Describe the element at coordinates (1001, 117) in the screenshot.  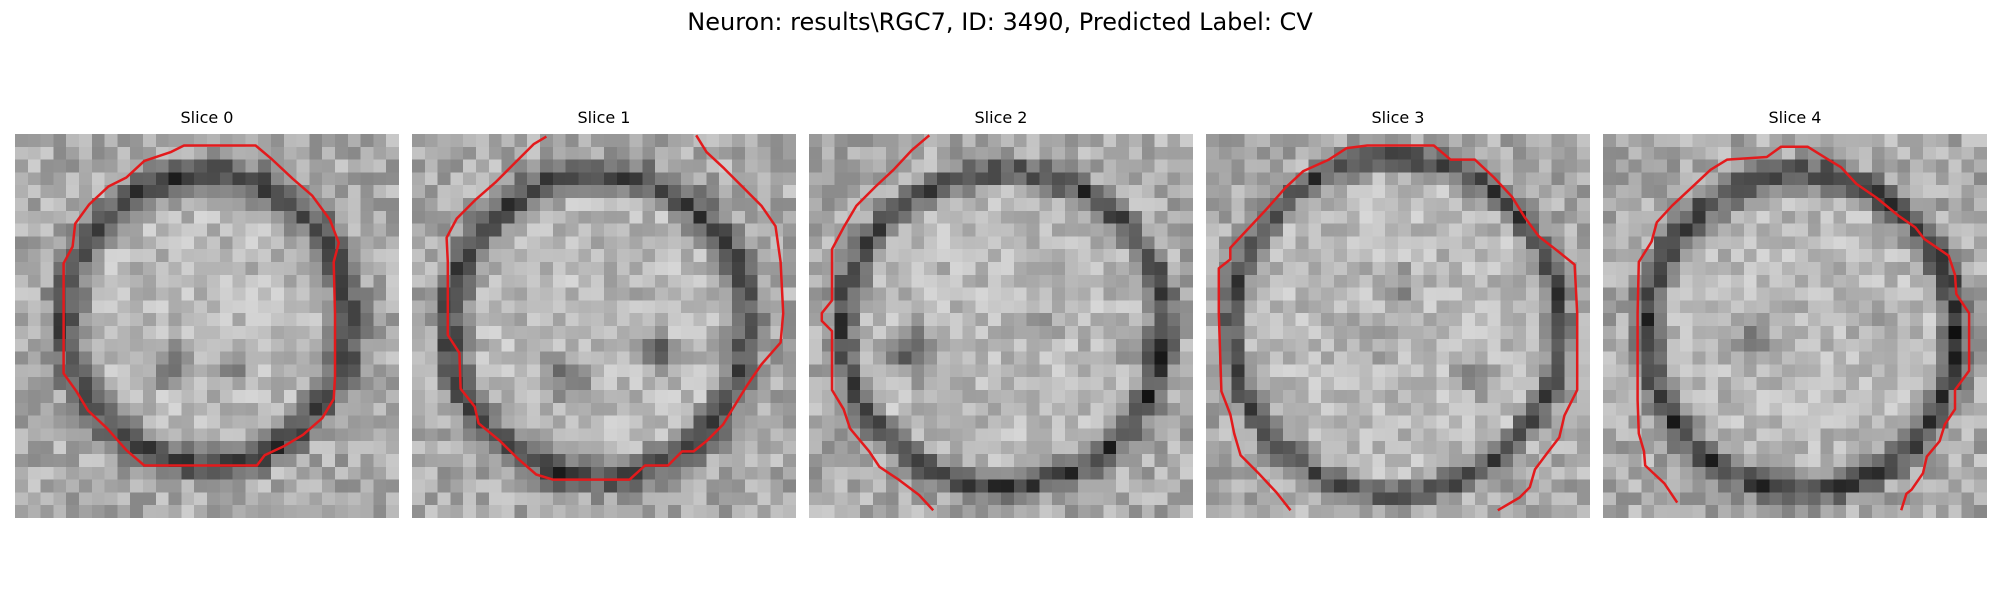
I see `slice-title: Slice 2` at that location.